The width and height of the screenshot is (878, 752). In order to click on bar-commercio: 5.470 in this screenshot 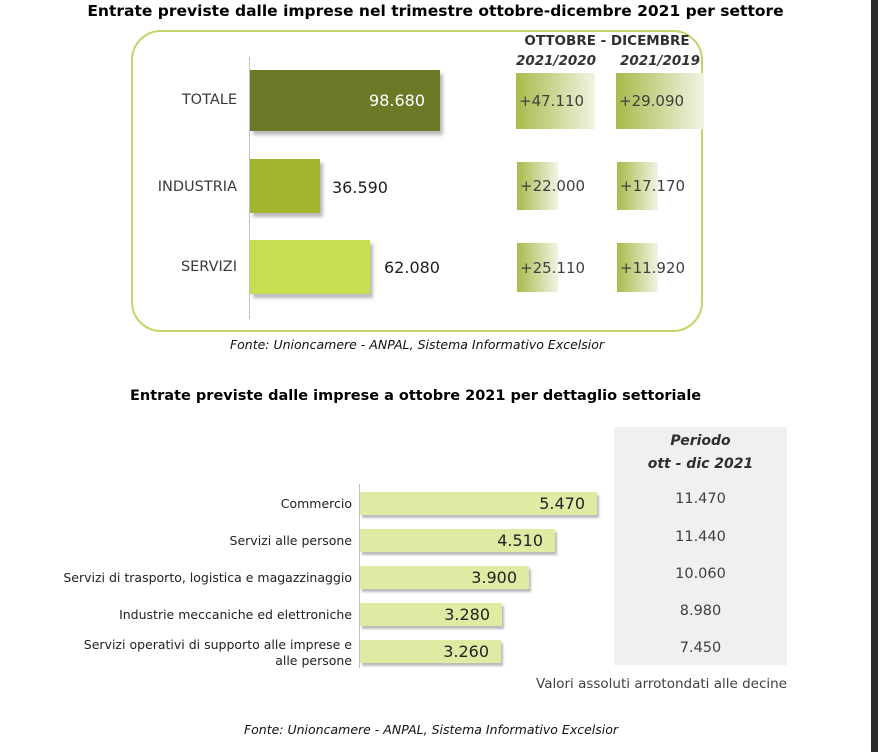, I will do `click(478, 503)`.